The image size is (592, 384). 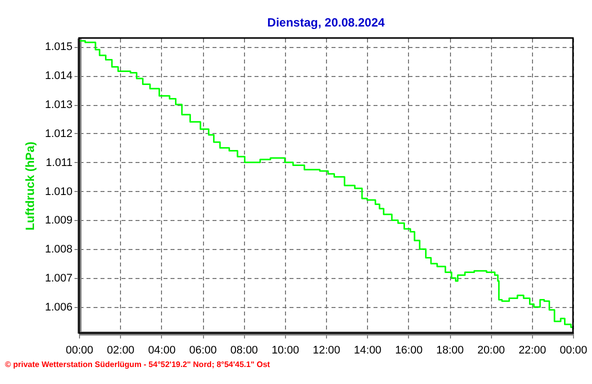 What do you see at coordinates (409, 350) in the screenshot?
I see `x-tick-label: 16:00` at bounding box center [409, 350].